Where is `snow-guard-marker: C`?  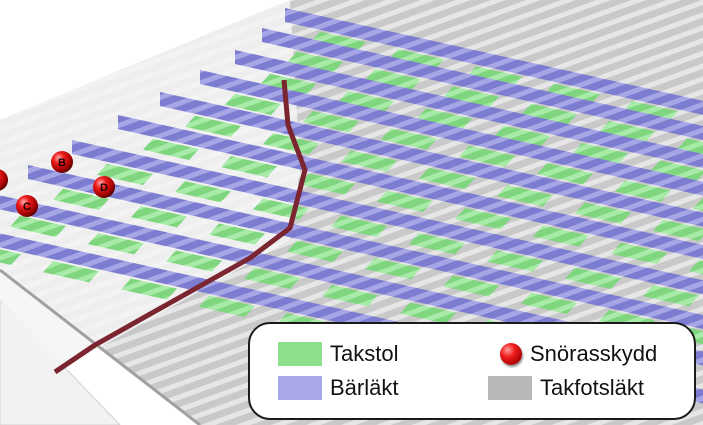 snow-guard-marker: C is located at coordinates (27, 206).